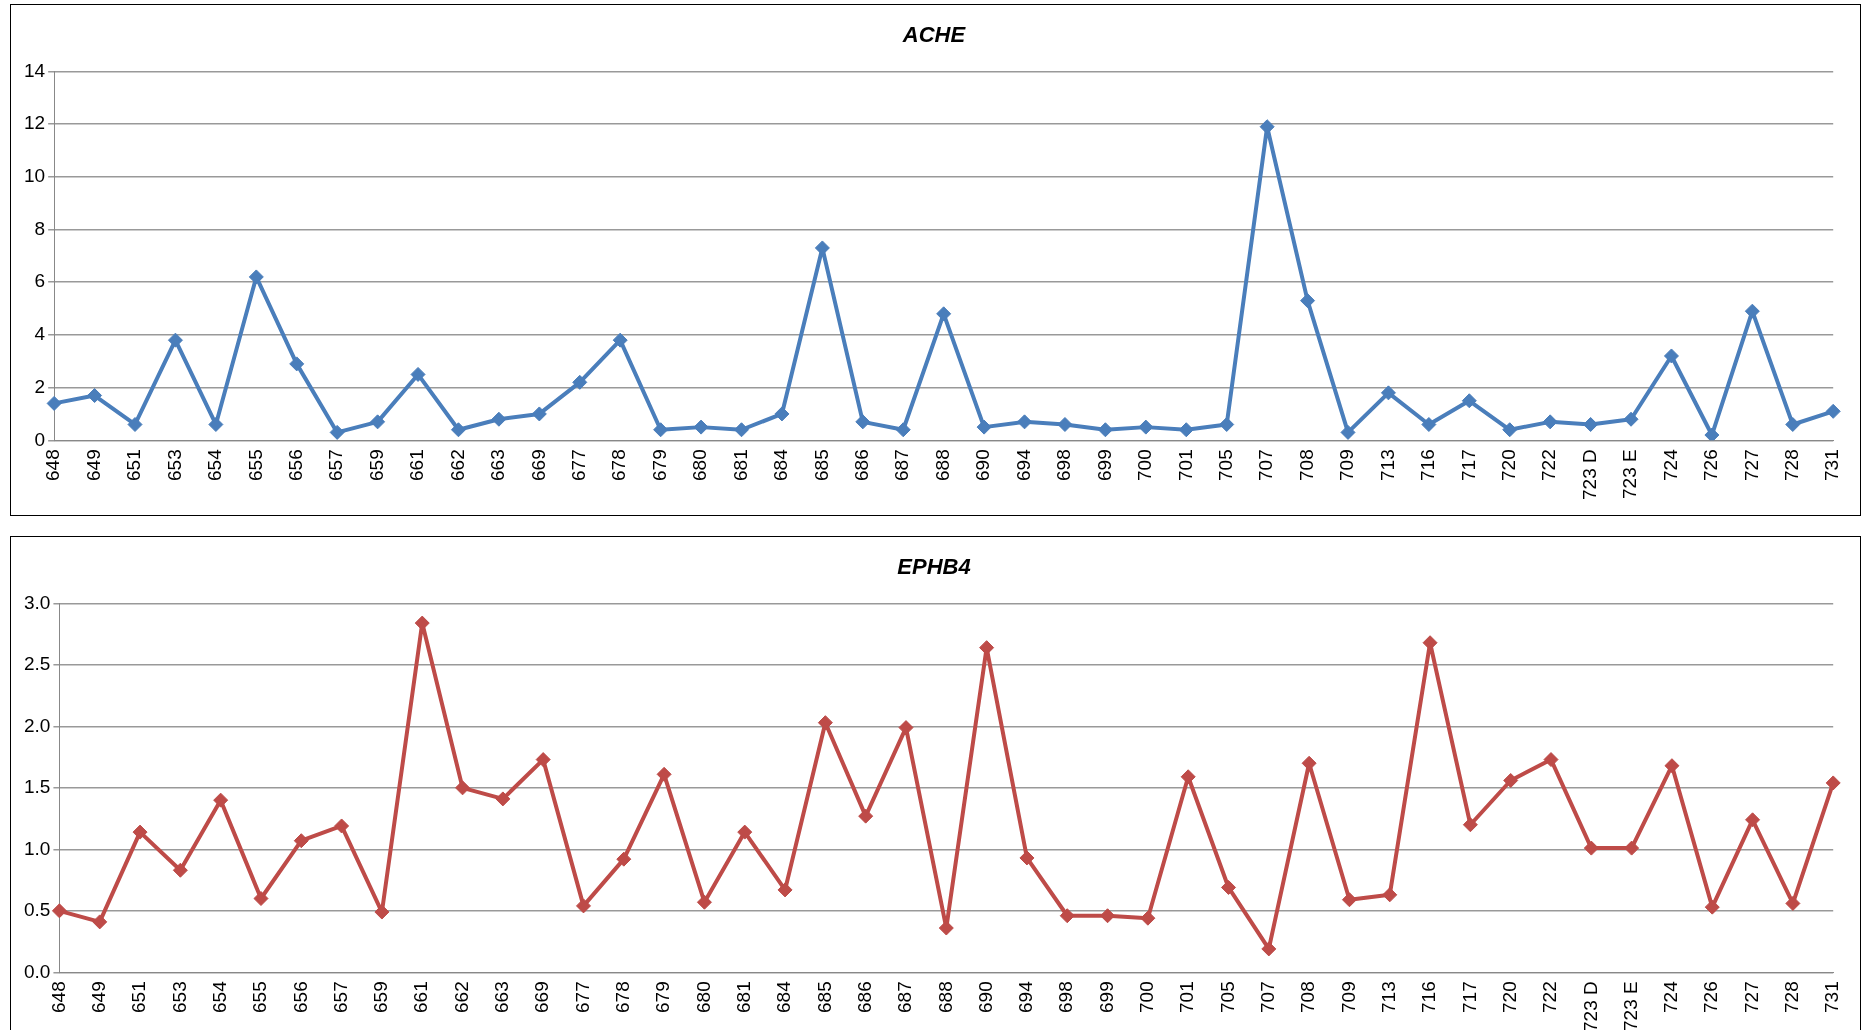 This screenshot has width=1863, height=1030. I want to click on y-tick-label: 3.0, so click(37, 602).